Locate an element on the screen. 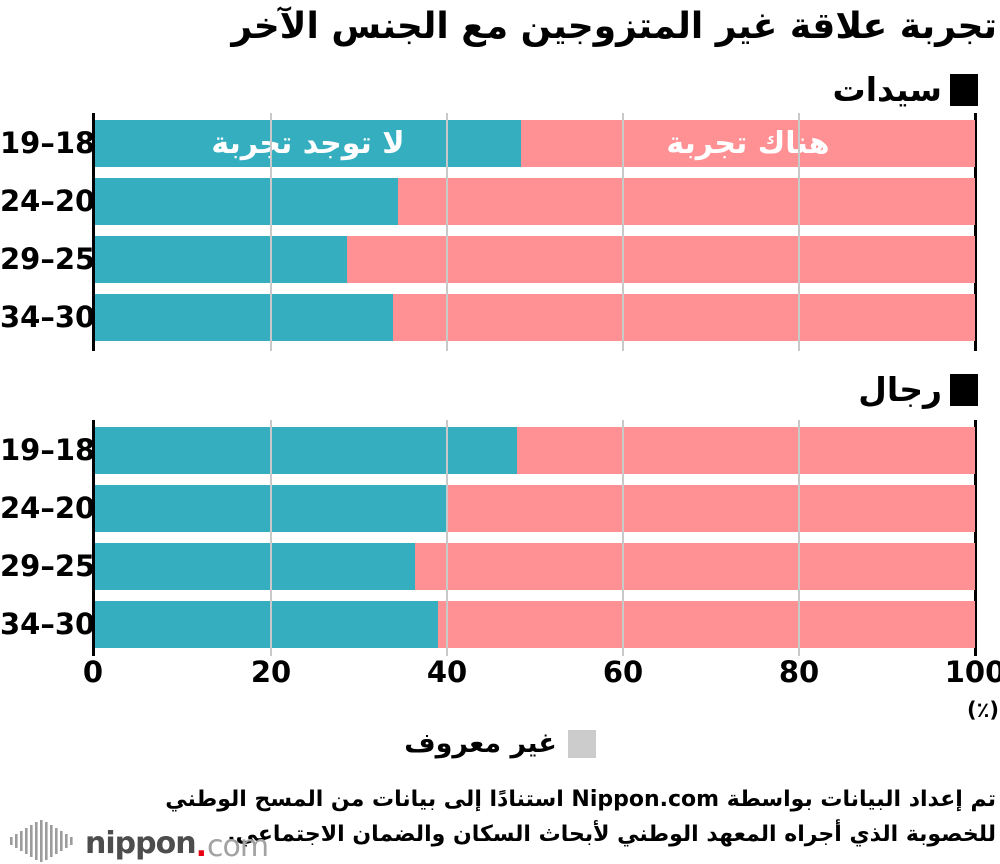  section-label-women: سيدات is located at coordinates (887, 89).